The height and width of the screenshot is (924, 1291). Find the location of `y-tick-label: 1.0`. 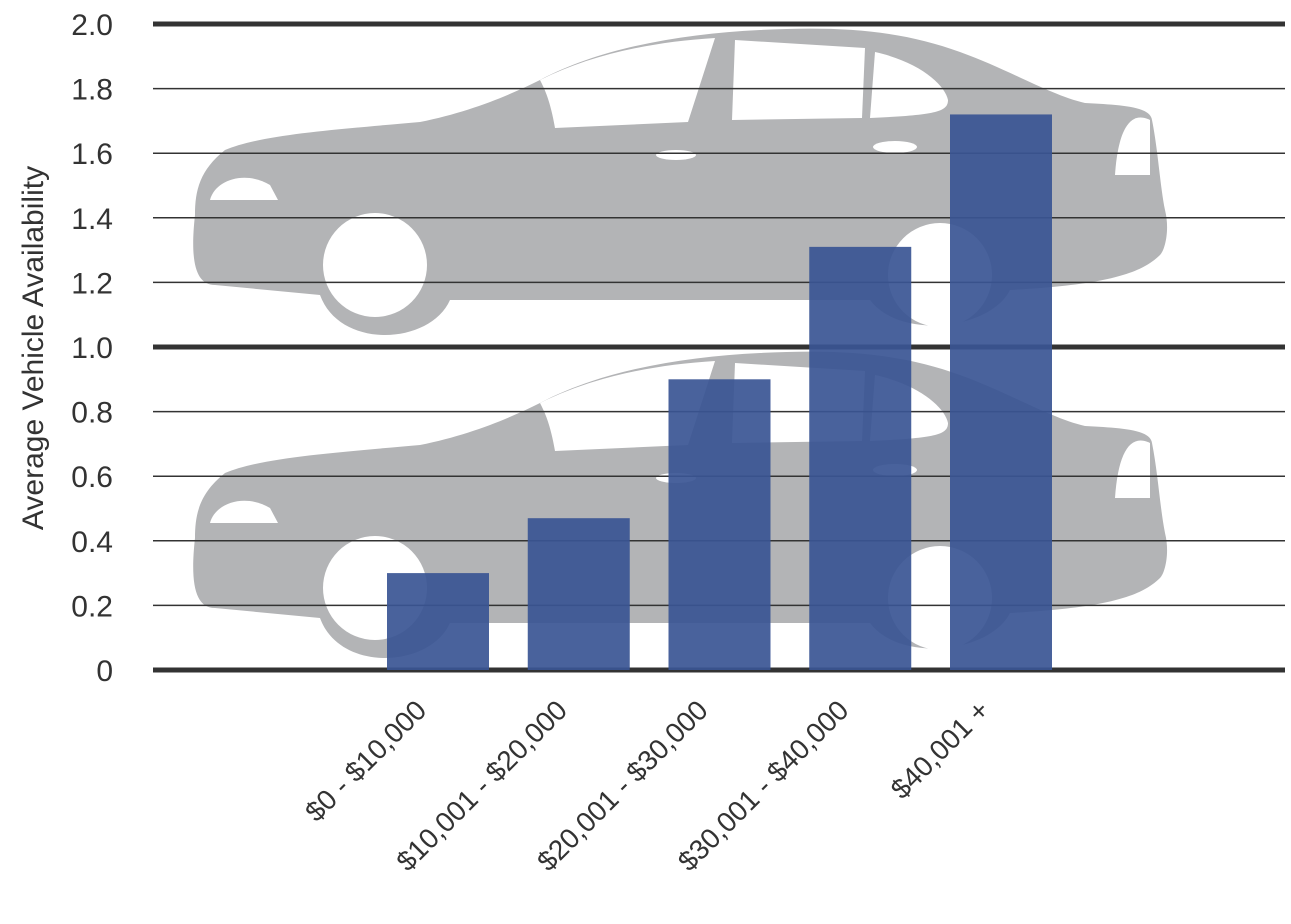

y-tick-label: 1.0 is located at coordinates (92, 348).